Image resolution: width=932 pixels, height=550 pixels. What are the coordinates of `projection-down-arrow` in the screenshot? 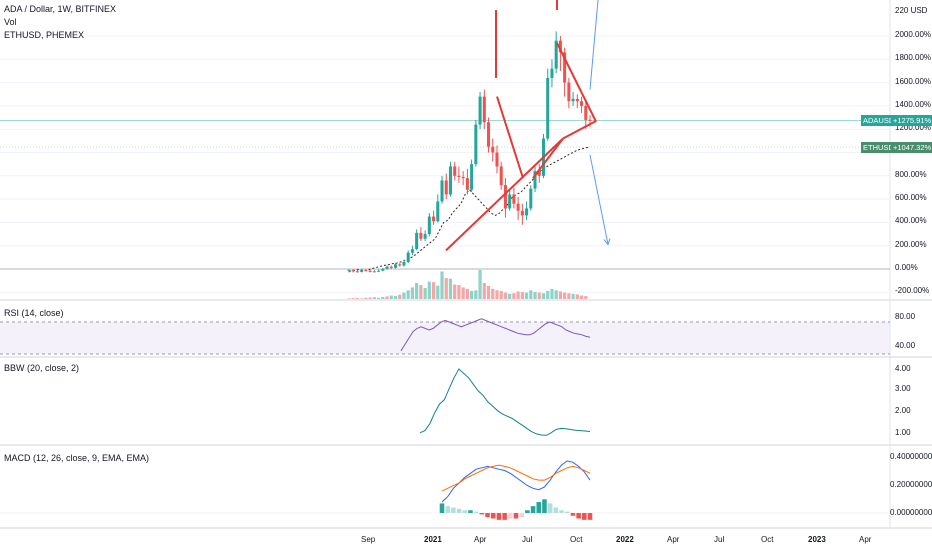 It's located at (599, 199).